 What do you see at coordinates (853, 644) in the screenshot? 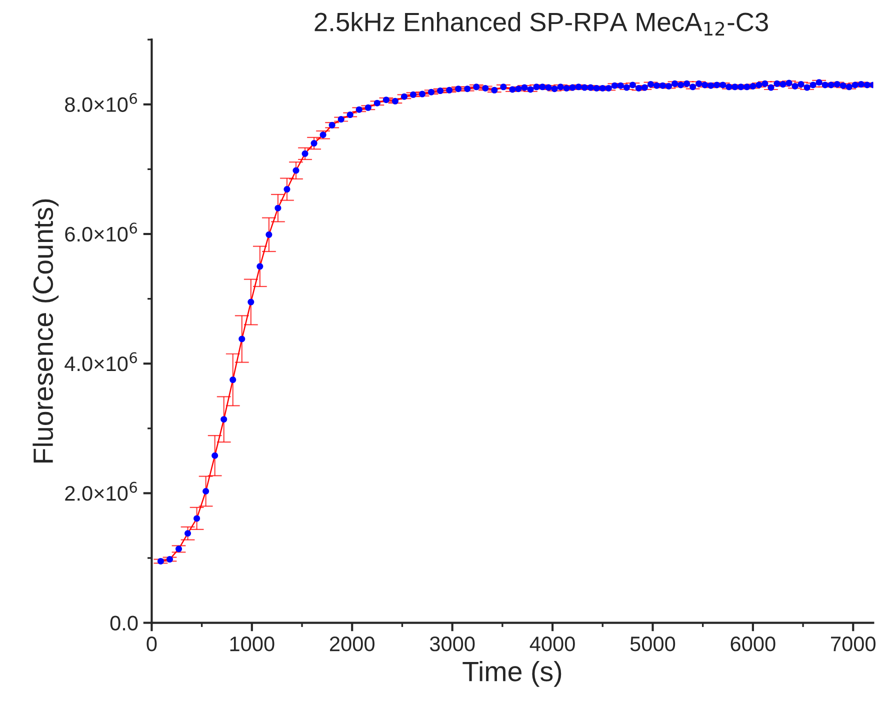
I see `x-tick-label: 7000` at bounding box center [853, 644].